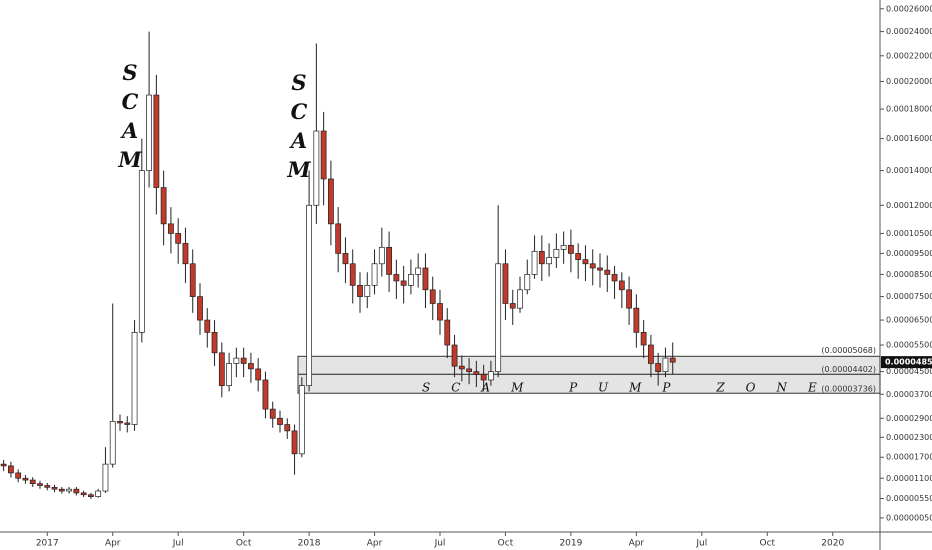 The height and width of the screenshot is (550, 932). Describe the element at coordinates (909, 517) in the screenshot. I see `y-tick-label: 0.00000050` at that location.